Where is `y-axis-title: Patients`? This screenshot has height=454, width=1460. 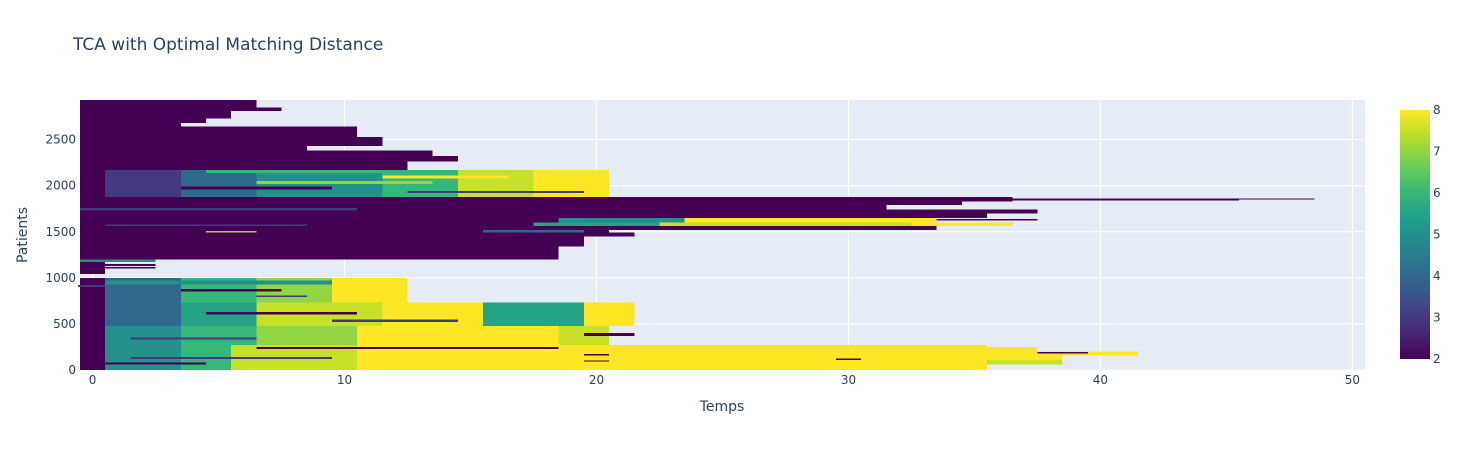
y-axis-title: Patients is located at coordinates (23, 235).